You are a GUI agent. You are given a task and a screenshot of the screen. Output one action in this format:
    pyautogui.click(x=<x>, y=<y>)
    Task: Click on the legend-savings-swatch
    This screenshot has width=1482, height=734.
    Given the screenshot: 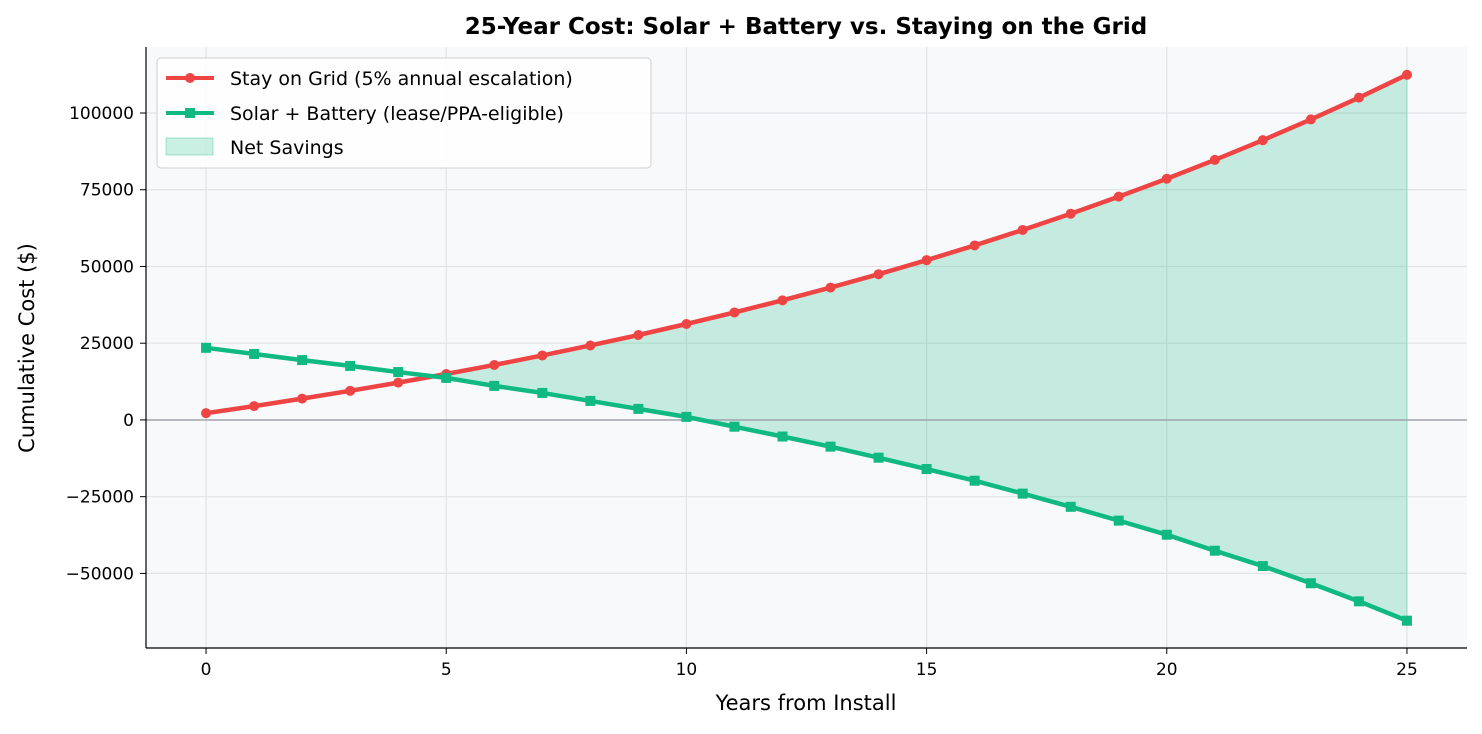 What is the action you would take?
    pyautogui.click(x=189, y=146)
    